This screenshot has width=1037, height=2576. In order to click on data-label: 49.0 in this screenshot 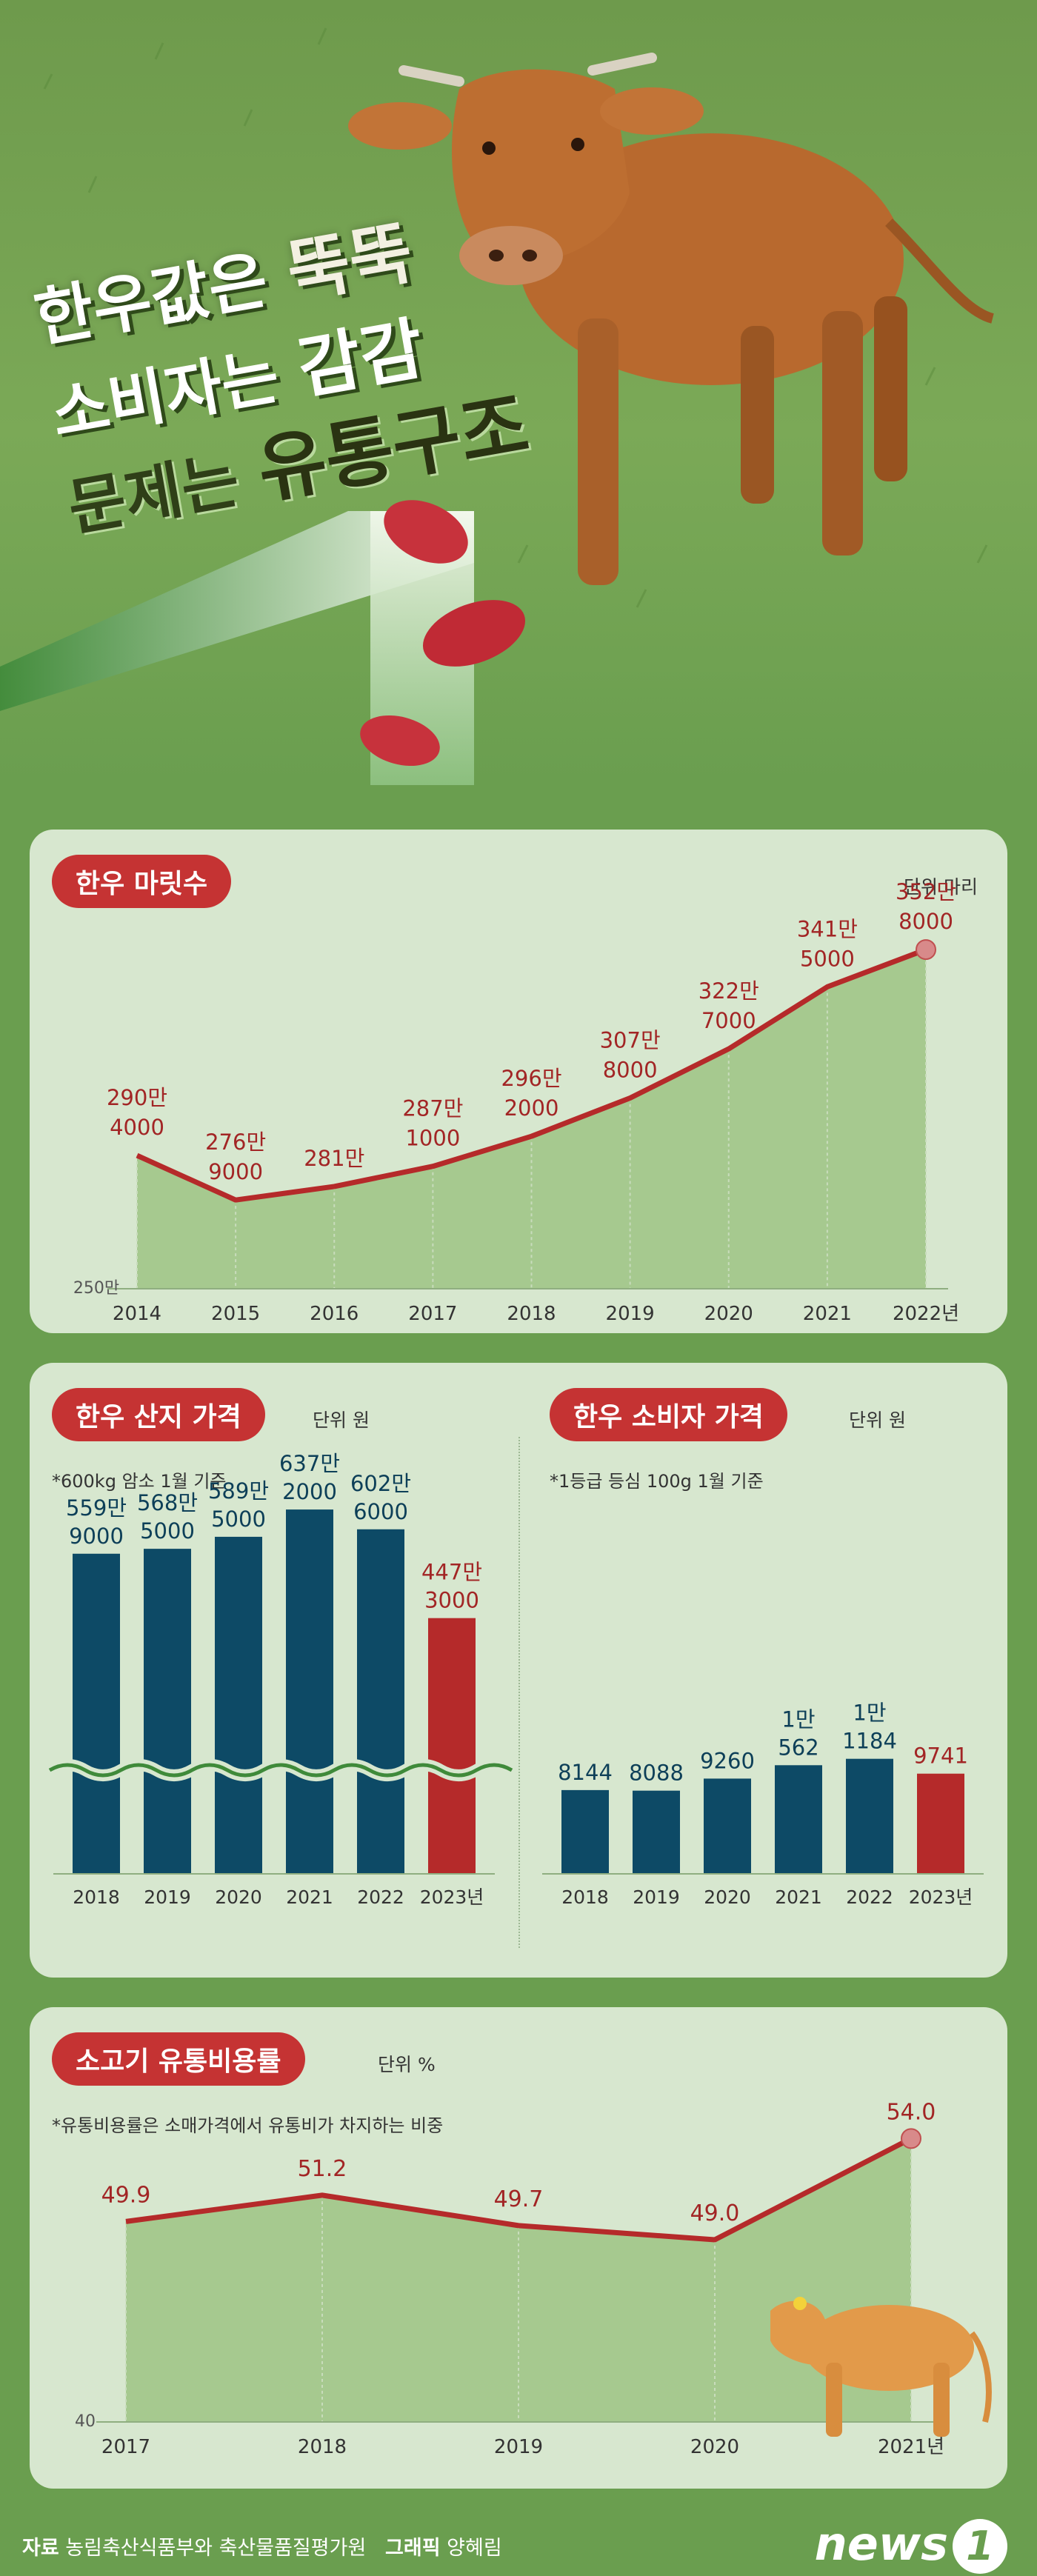, I will do `click(715, 2213)`.